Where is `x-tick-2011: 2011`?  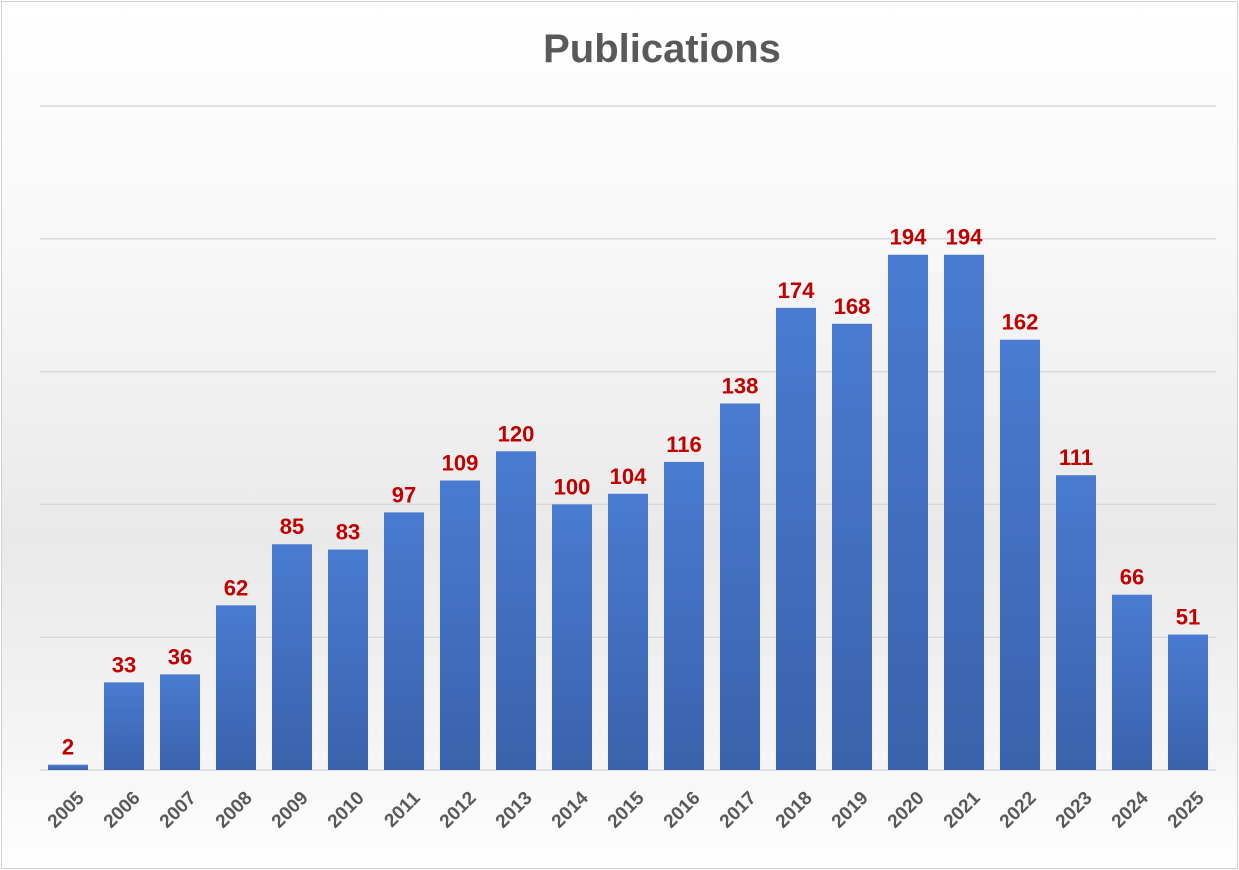
x-tick-2011: 2011 is located at coordinates (403, 809).